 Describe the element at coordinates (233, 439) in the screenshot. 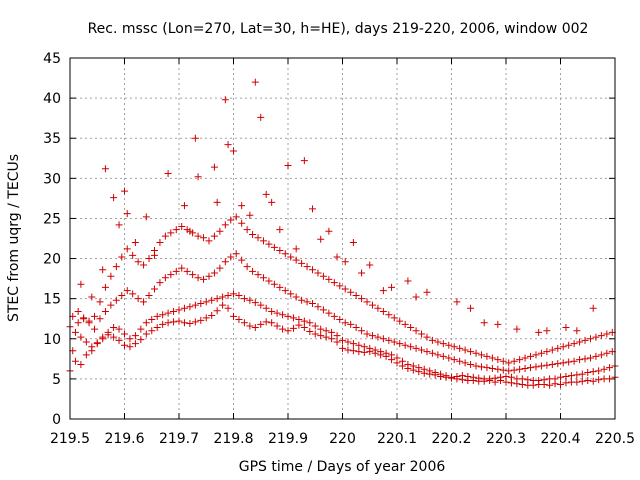

I see `x-tick-label: 219.8` at that location.